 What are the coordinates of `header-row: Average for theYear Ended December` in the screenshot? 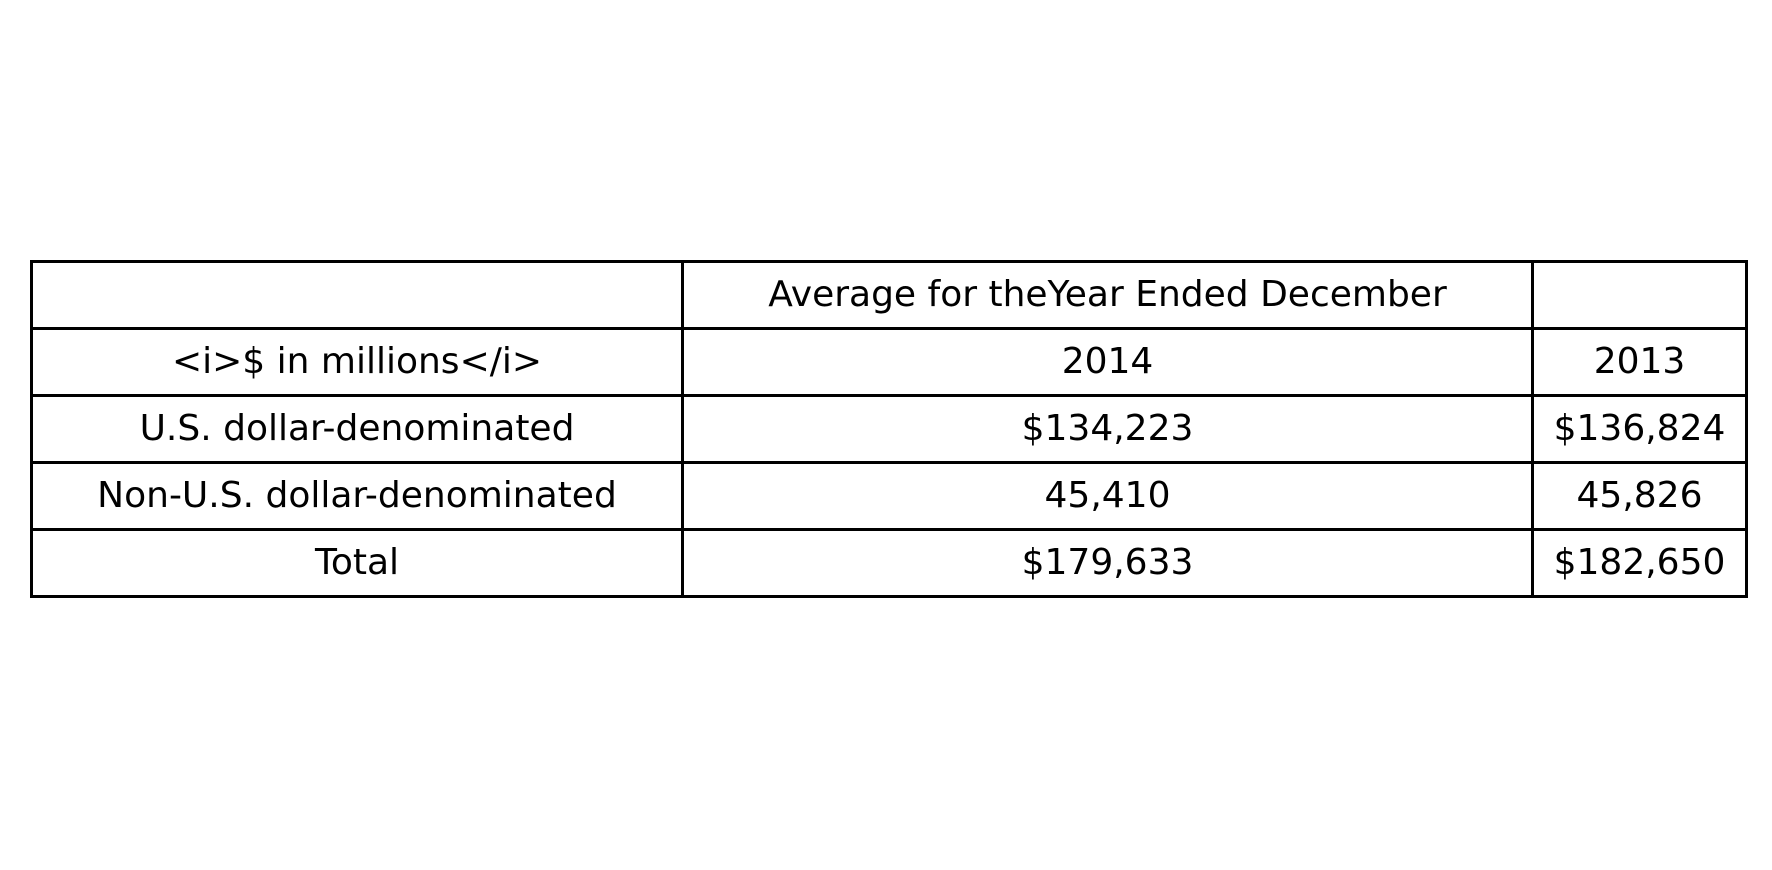 It's located at (889, 295).